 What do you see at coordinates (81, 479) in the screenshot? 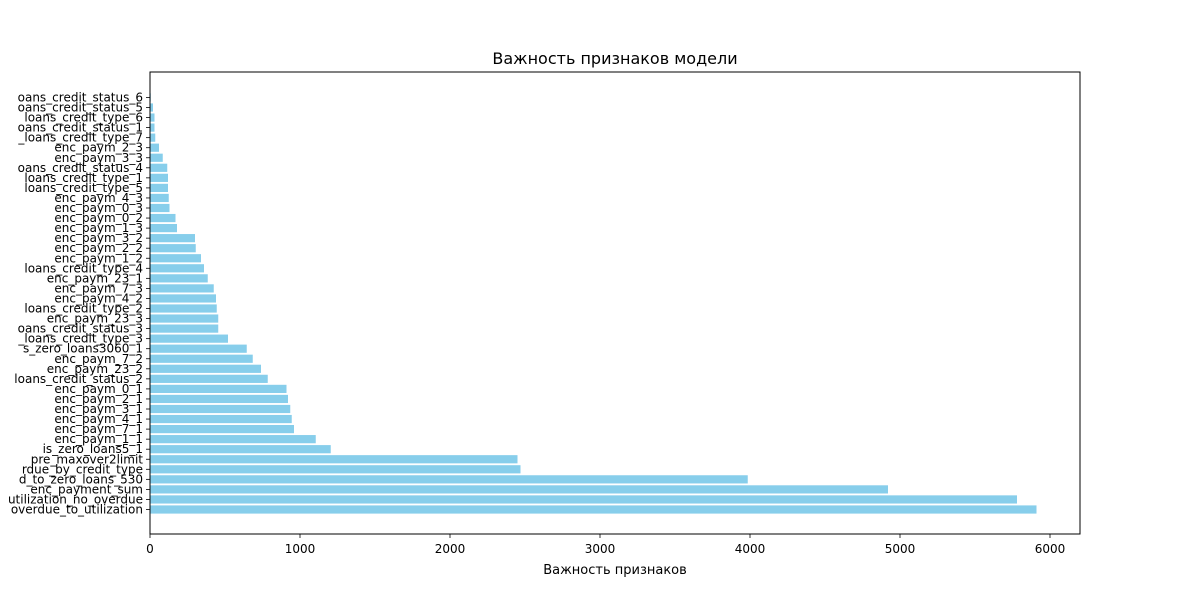
I see `y-tick-label: d_to_zero_loans_530` at bounding box center [81, 479].